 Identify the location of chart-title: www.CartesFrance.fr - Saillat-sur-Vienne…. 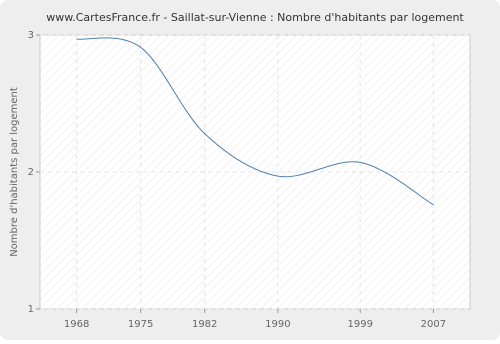
(255, 17).